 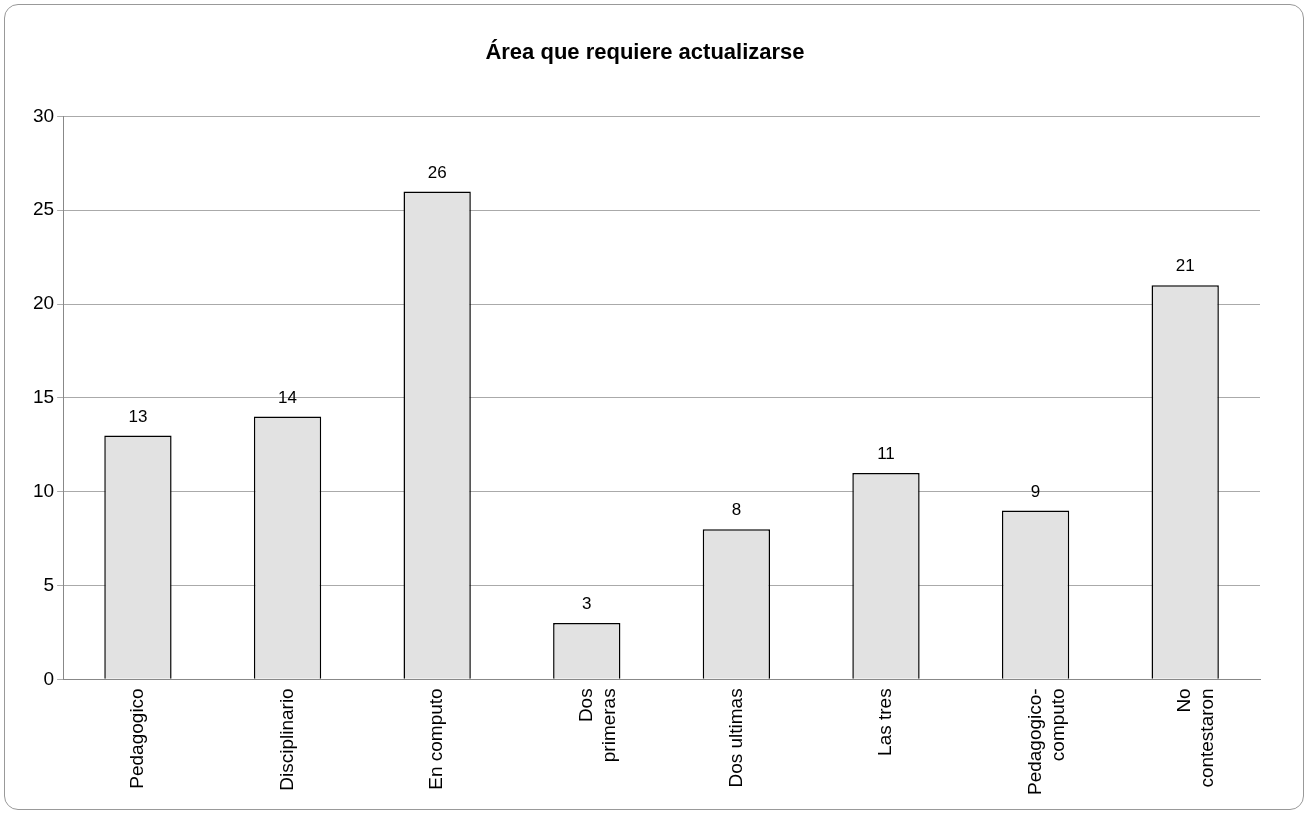 I want to click on x-tick-label: Disciplinario, so click(x=286, y=739).